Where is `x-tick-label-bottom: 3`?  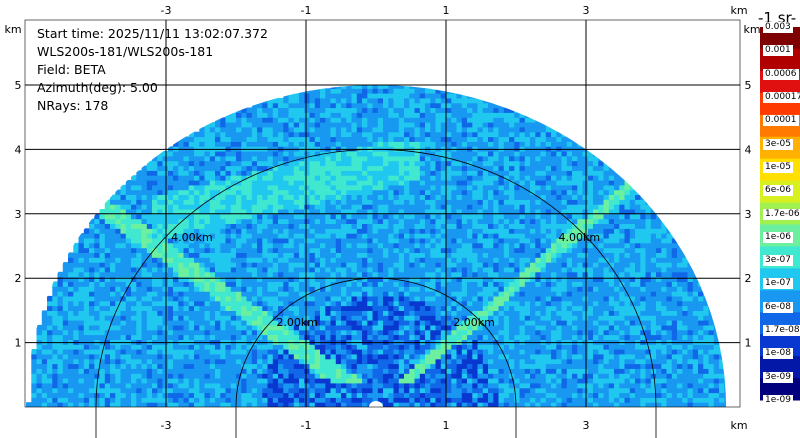
x-tick-label-bottom: 3 is located at coordinates (586, 425).